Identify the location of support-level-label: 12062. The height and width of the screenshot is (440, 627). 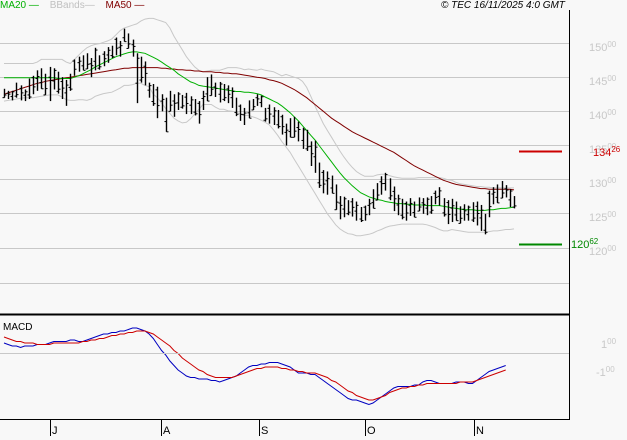
(585, 244).